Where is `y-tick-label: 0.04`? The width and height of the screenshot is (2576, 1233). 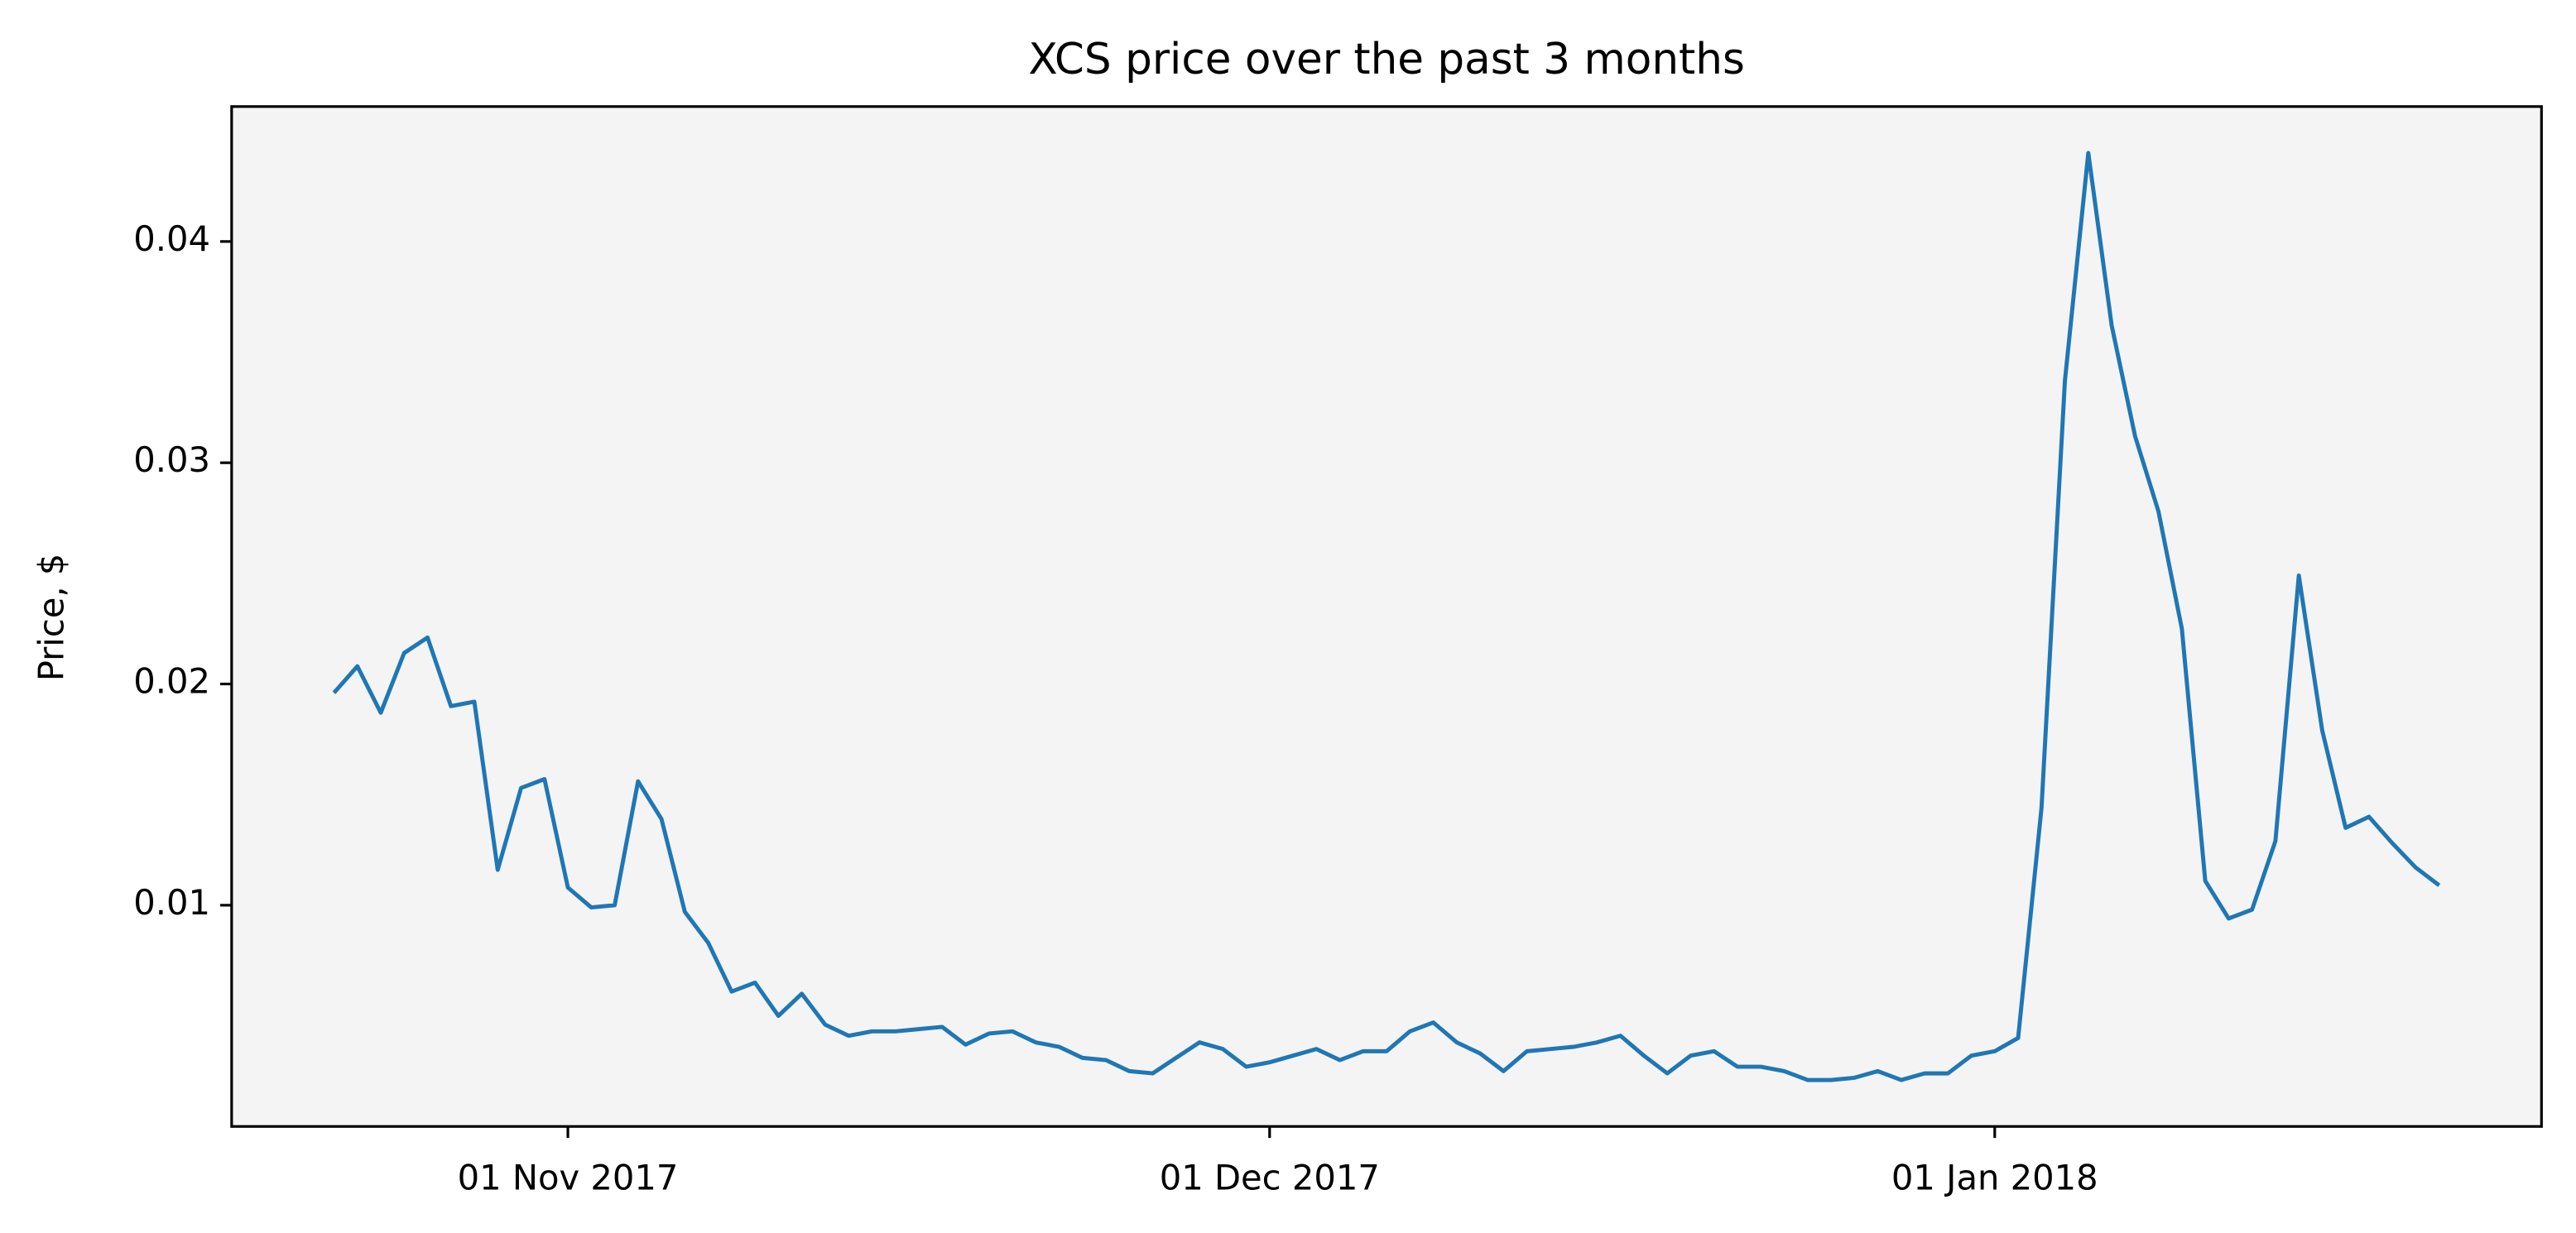
y-tick-label: 0.04 is located at coordinates (171, 238).